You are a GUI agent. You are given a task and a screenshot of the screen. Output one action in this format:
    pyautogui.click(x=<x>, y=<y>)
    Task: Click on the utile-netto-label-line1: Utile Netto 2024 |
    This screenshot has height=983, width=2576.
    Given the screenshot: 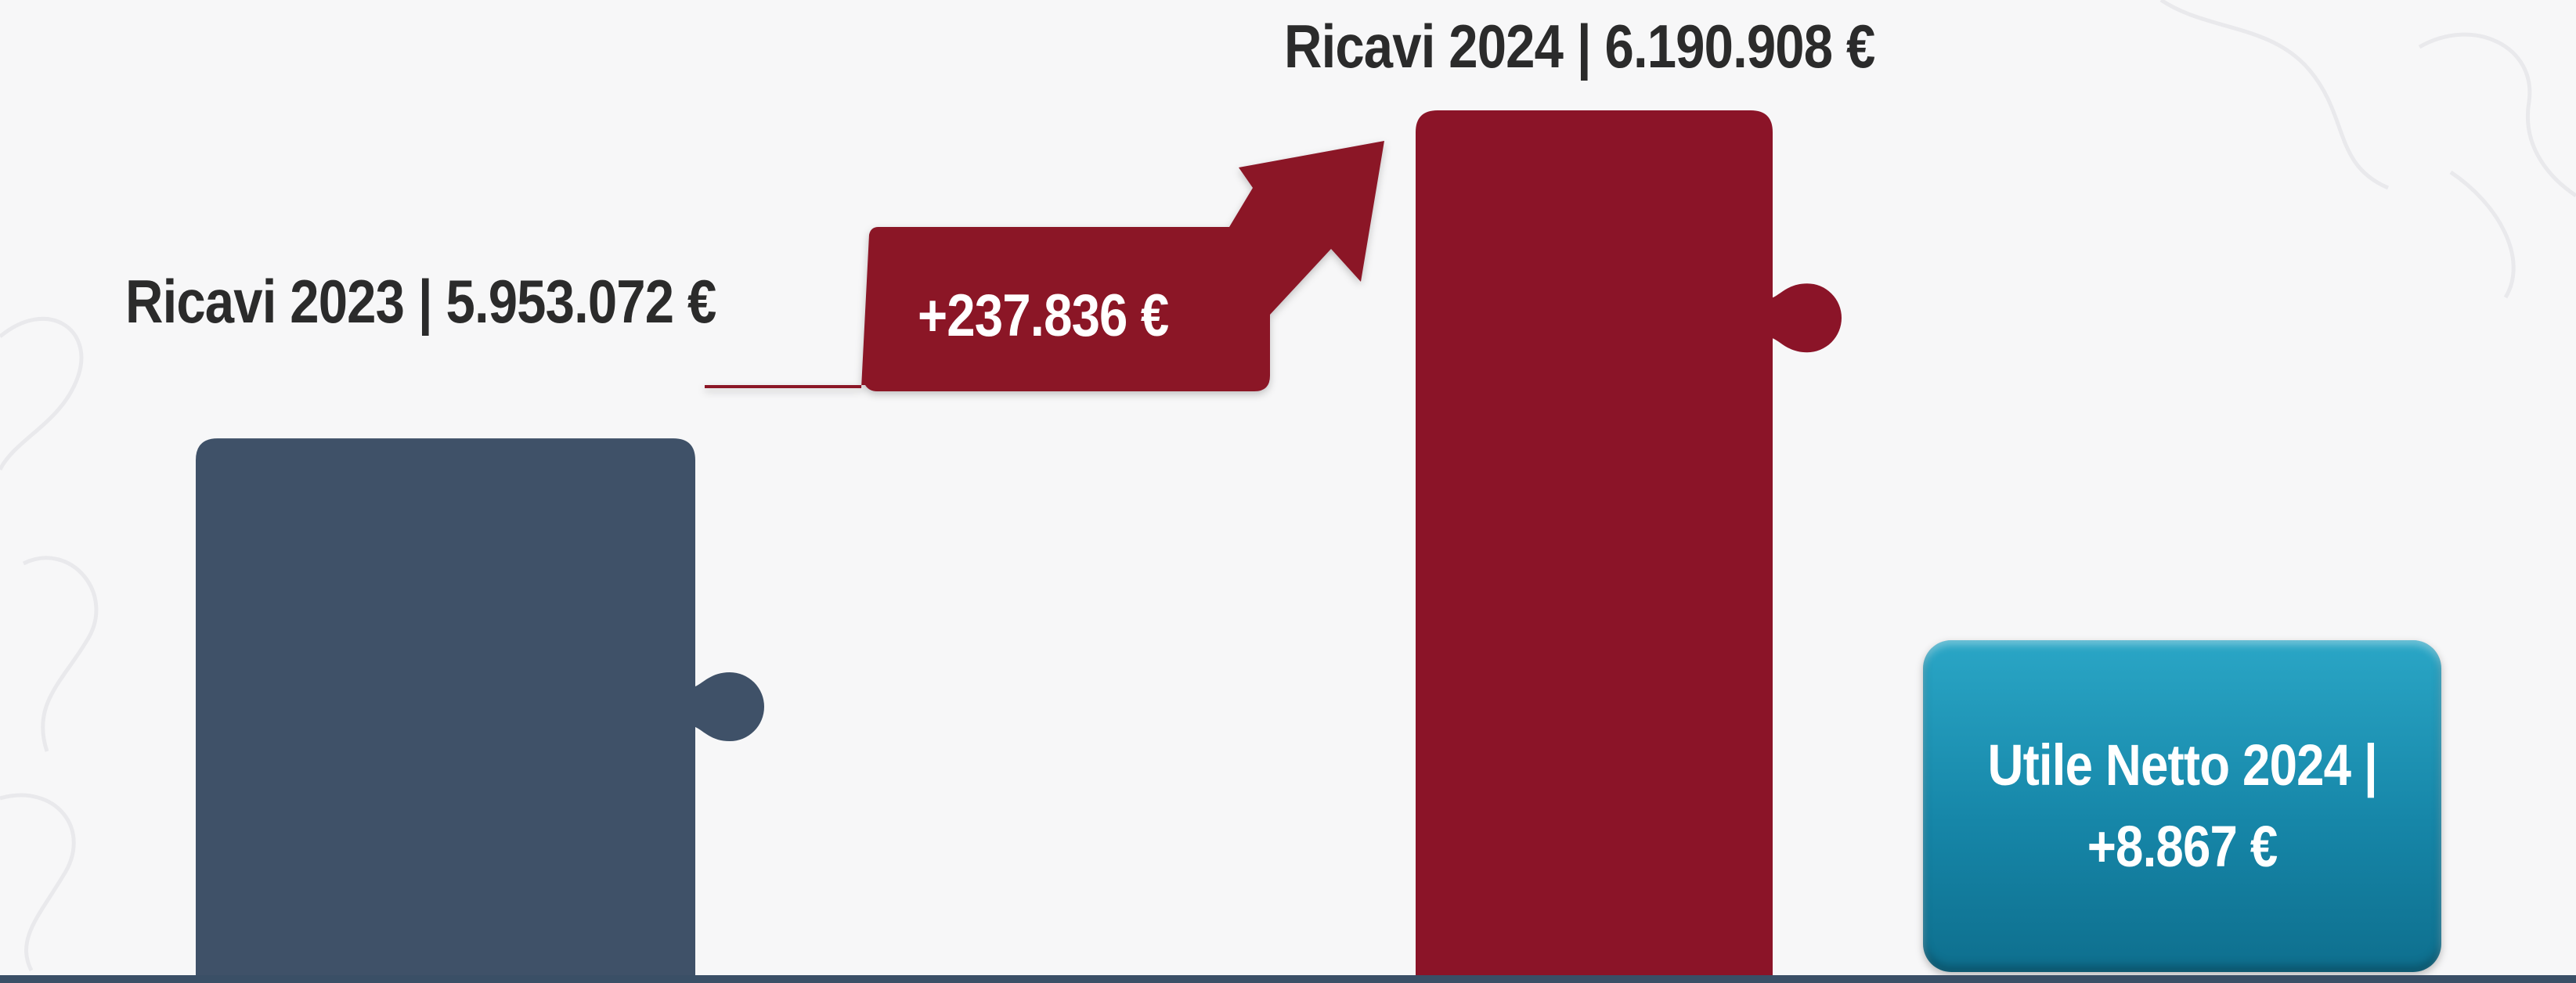 What is the action you would take?
    pyautogui.click(x=2182, y=765)
    